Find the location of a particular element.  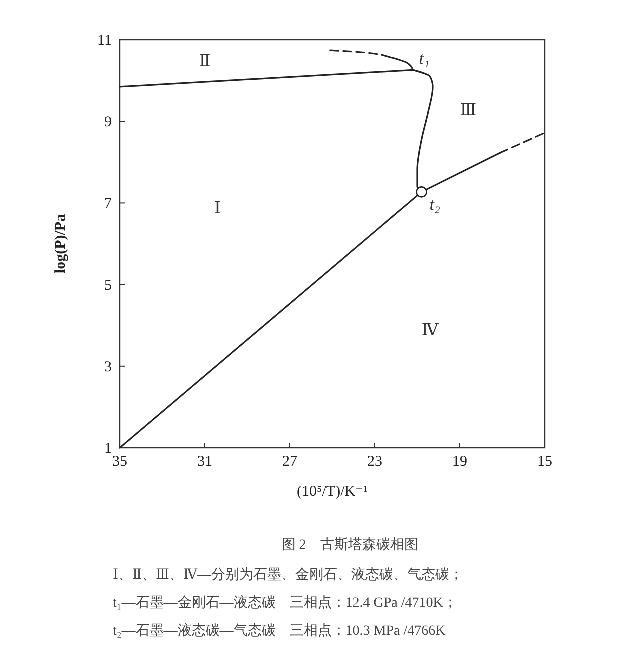

x-axis-title: (10⁵/T)/K⁻¹ is located at coordinates (332, 492).